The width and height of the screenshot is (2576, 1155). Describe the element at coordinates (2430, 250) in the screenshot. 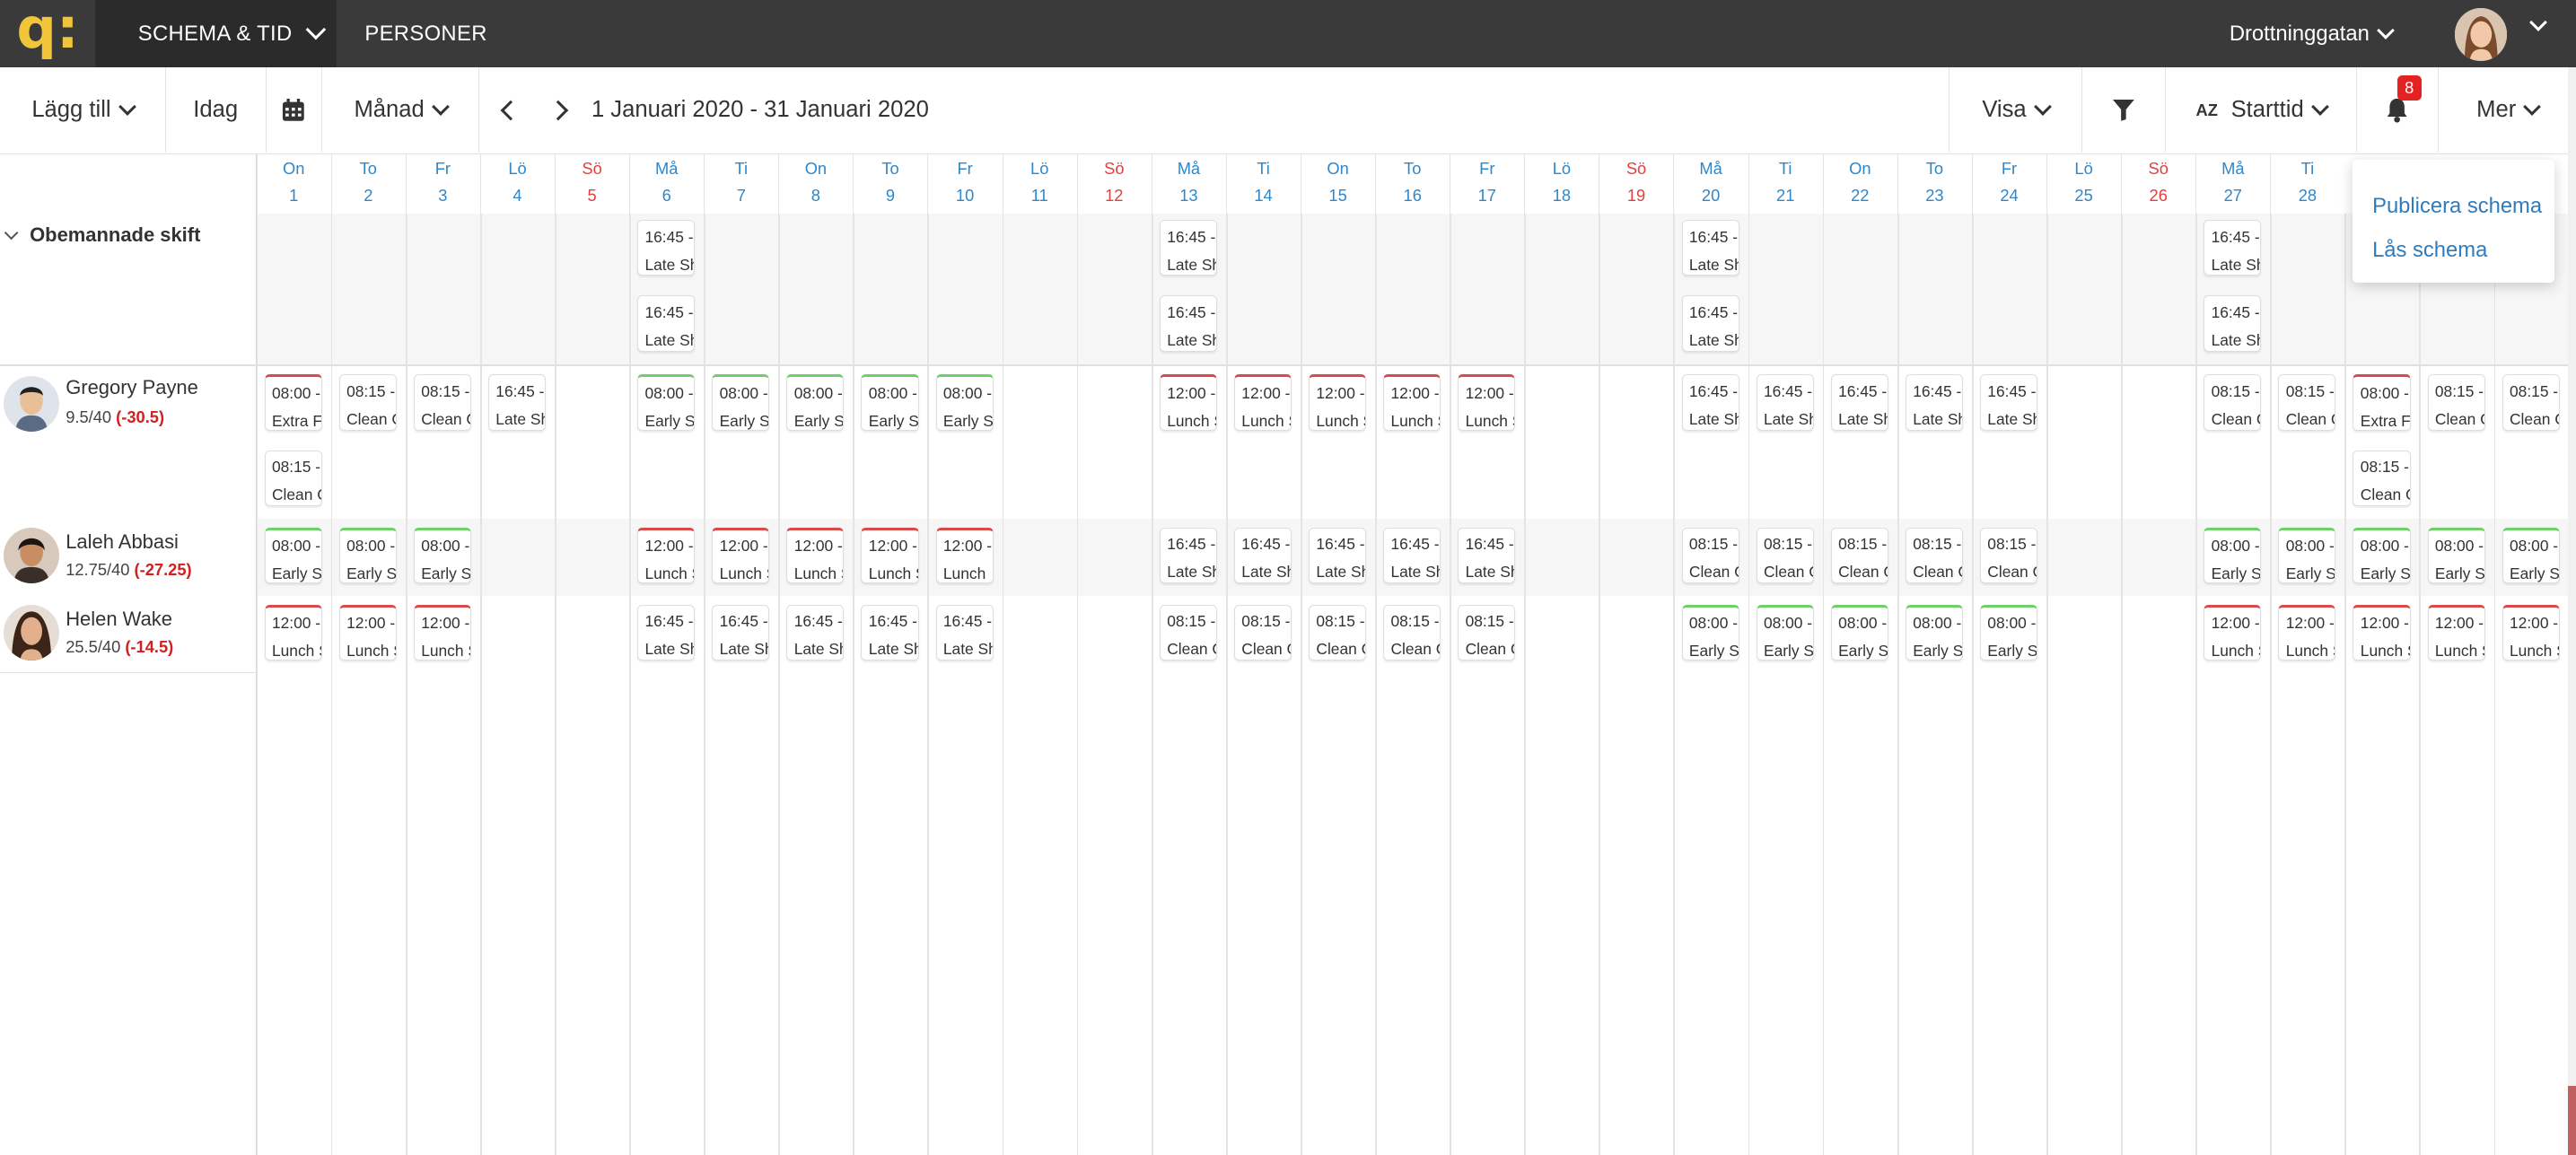

I see `lock-schedule-item: Lås schema` at that location.